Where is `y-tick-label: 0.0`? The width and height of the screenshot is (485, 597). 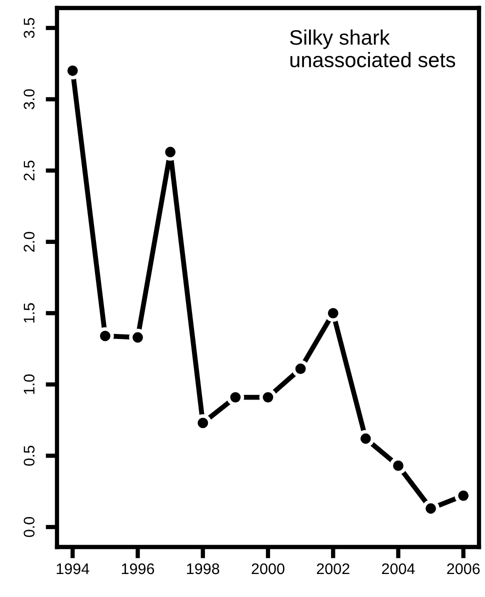 y-tick-label: 0.0 is located at coordinates (29, 527).